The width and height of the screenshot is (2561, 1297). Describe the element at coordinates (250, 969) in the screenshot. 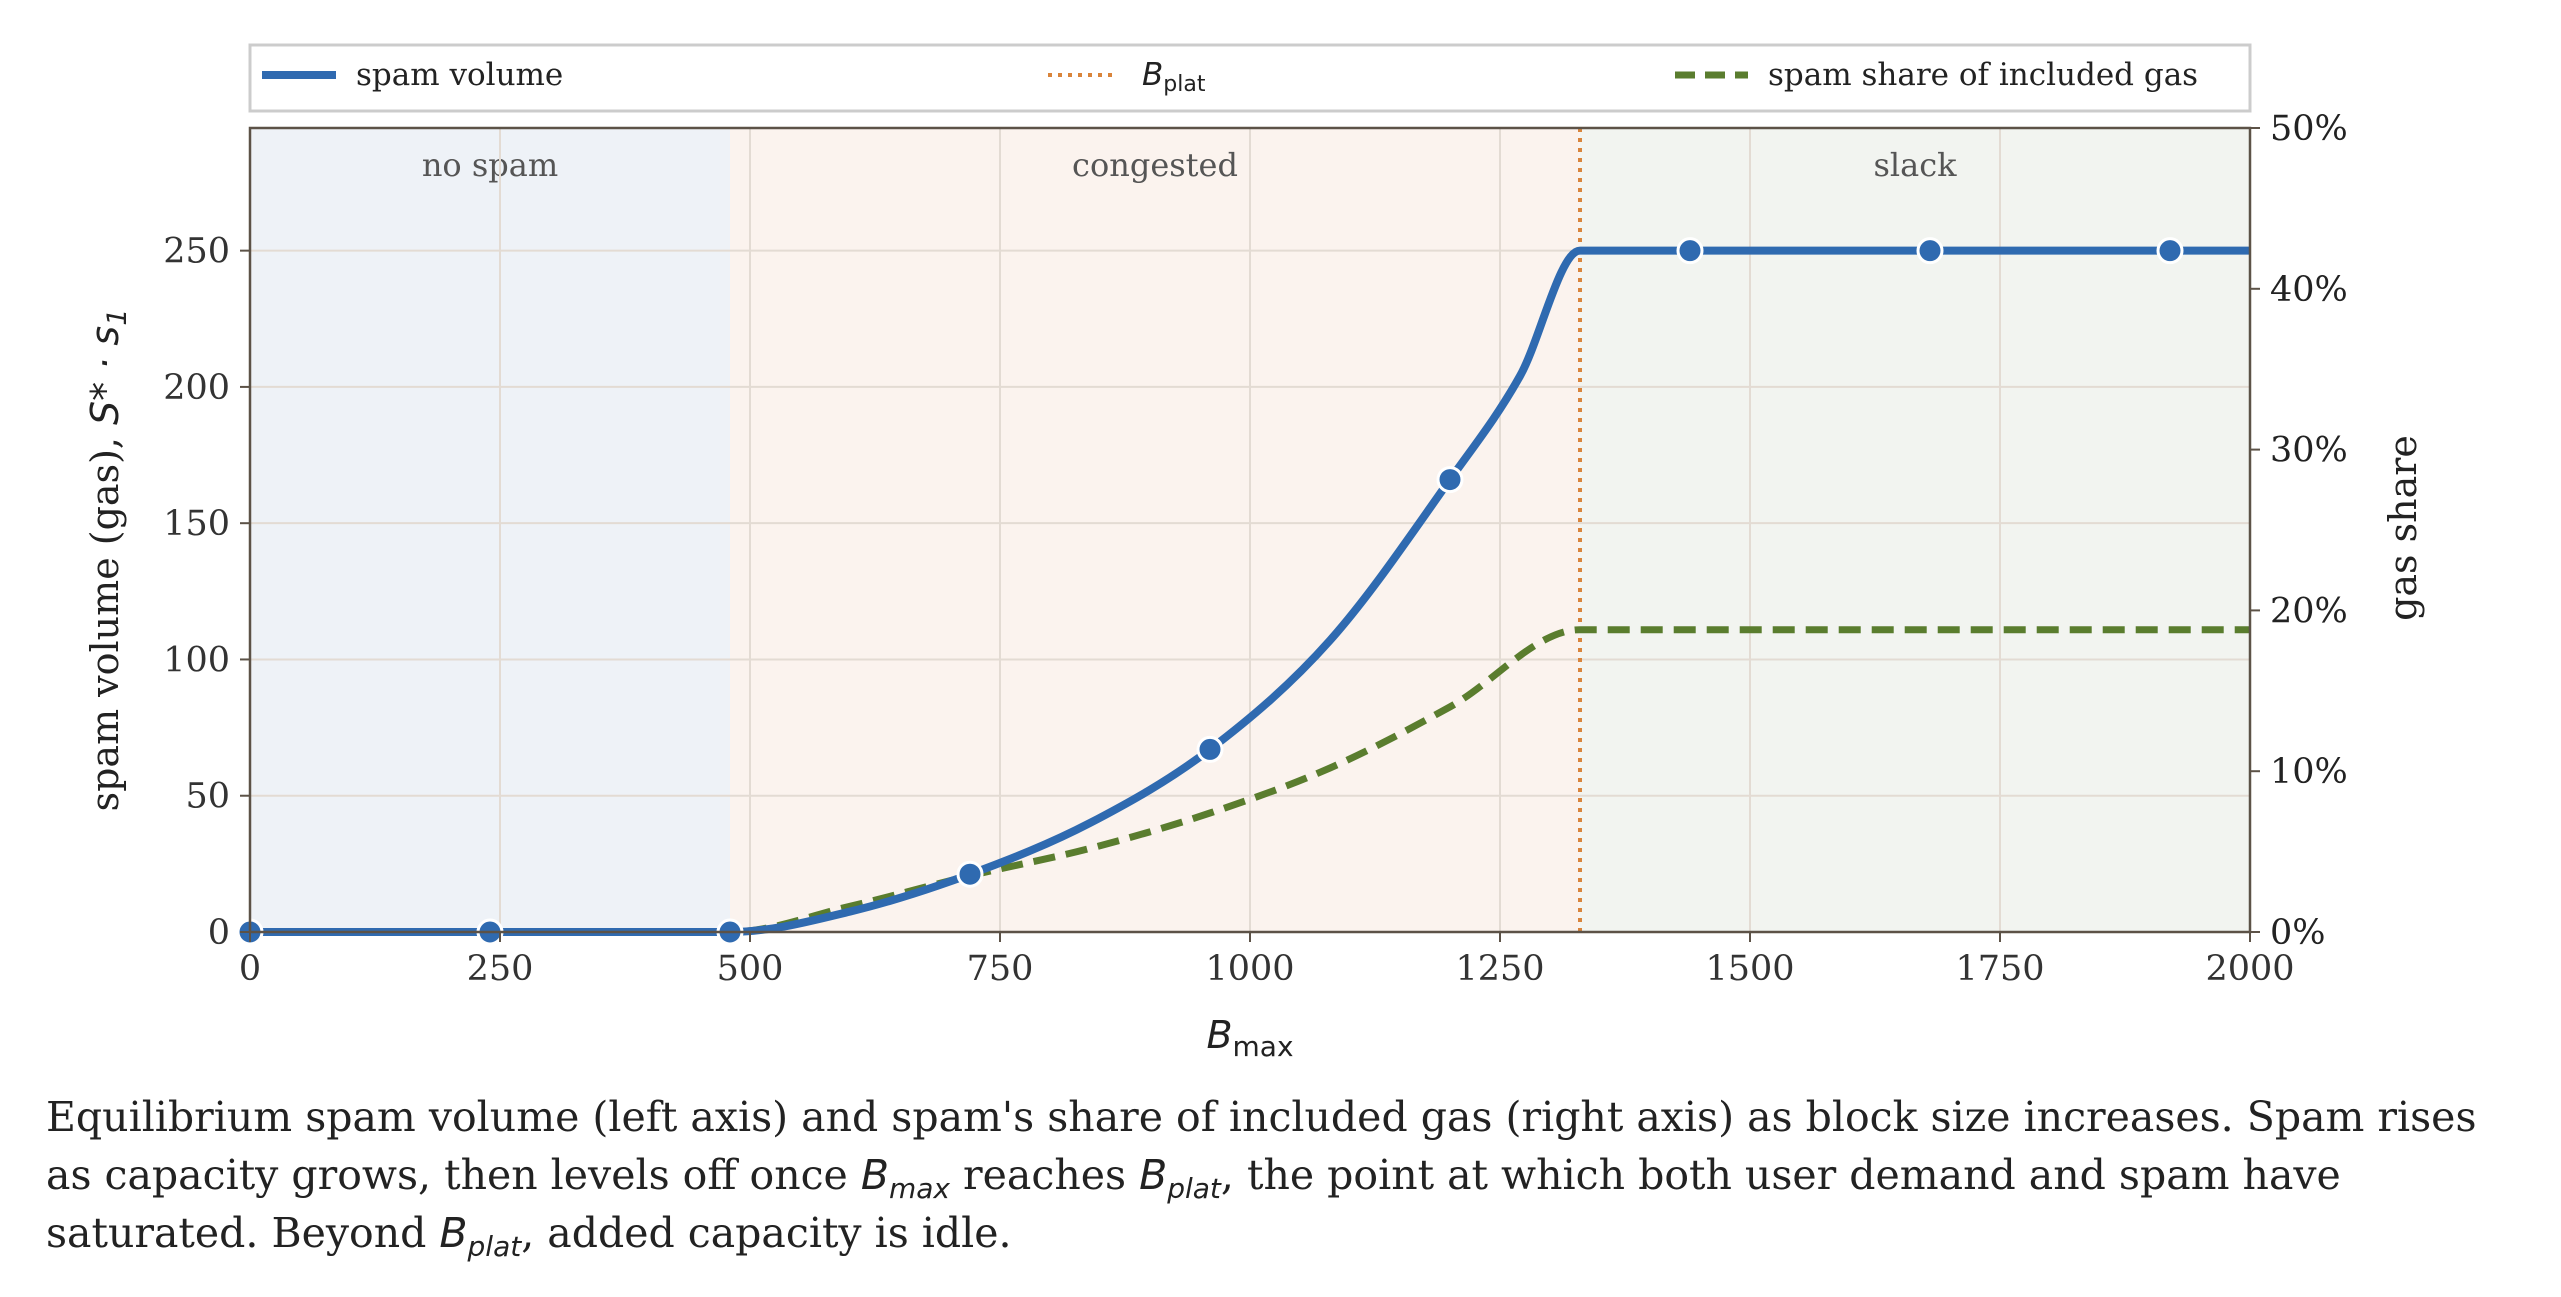

I see `x-tick-label: 0` at that location.